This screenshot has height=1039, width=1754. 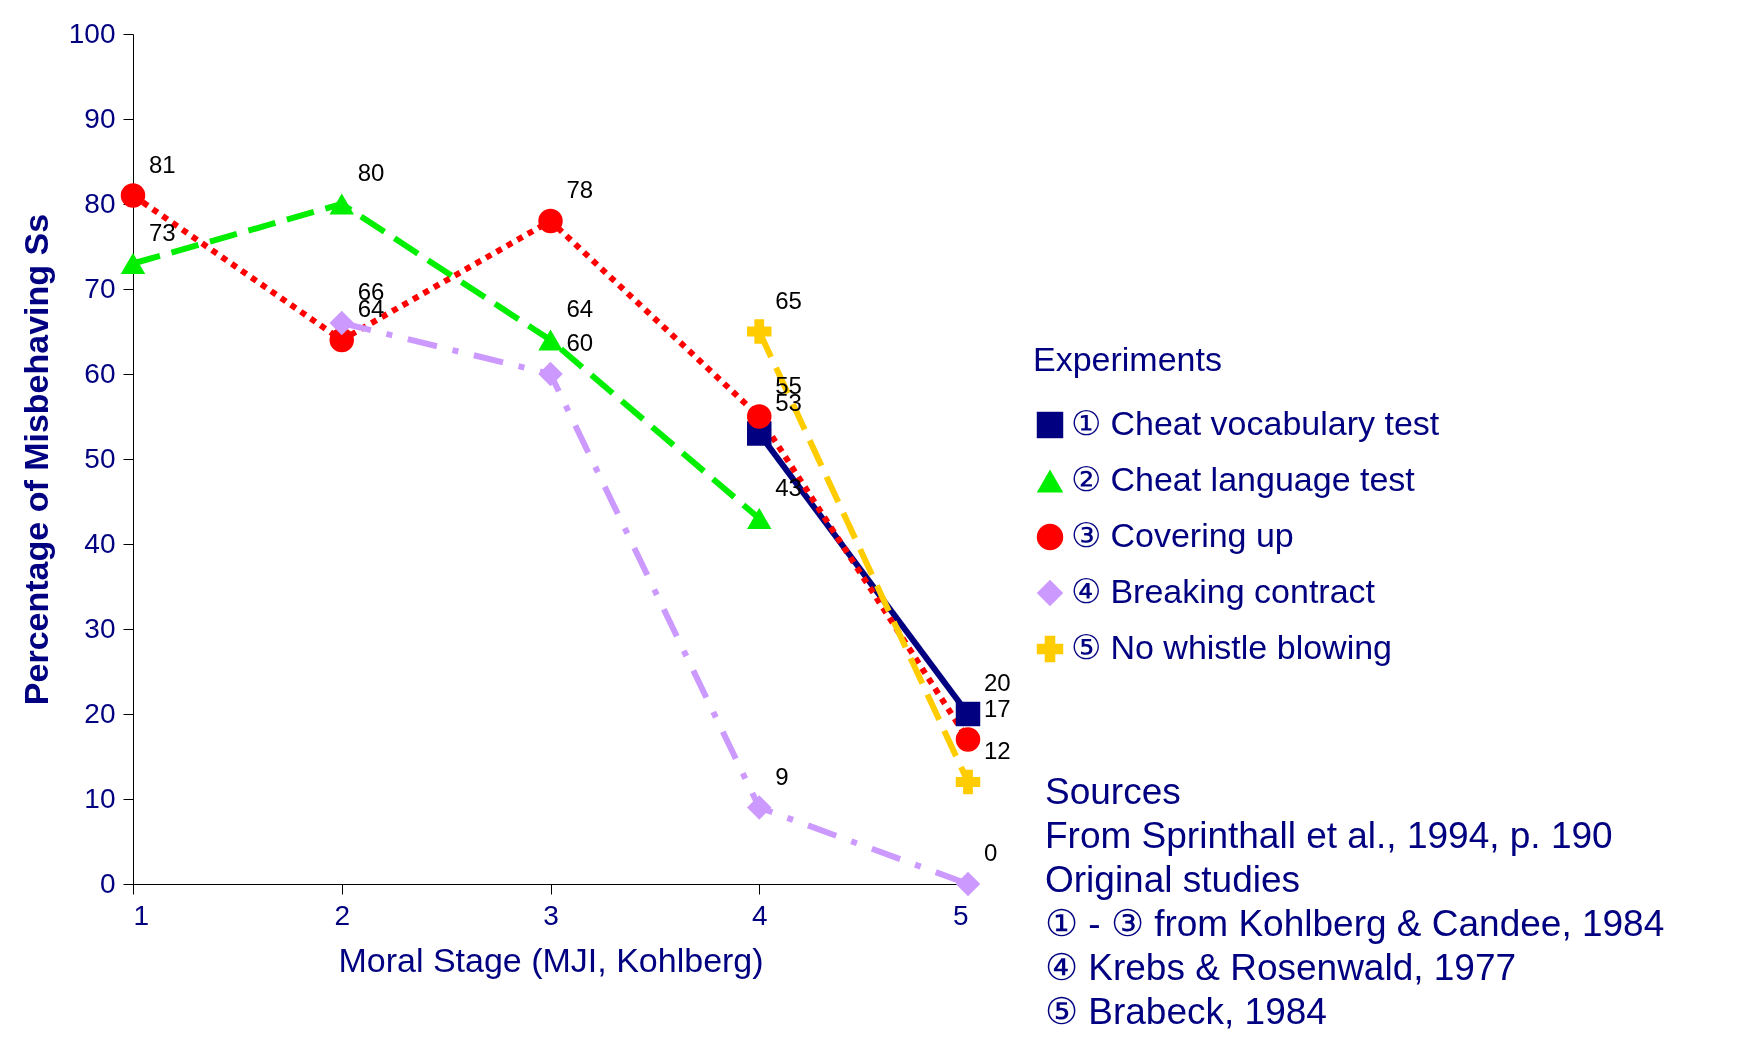 What do you see at coordinates (580, 308) in the screenshot?
I see `data-label: 64` at bounding box center [580, 308].